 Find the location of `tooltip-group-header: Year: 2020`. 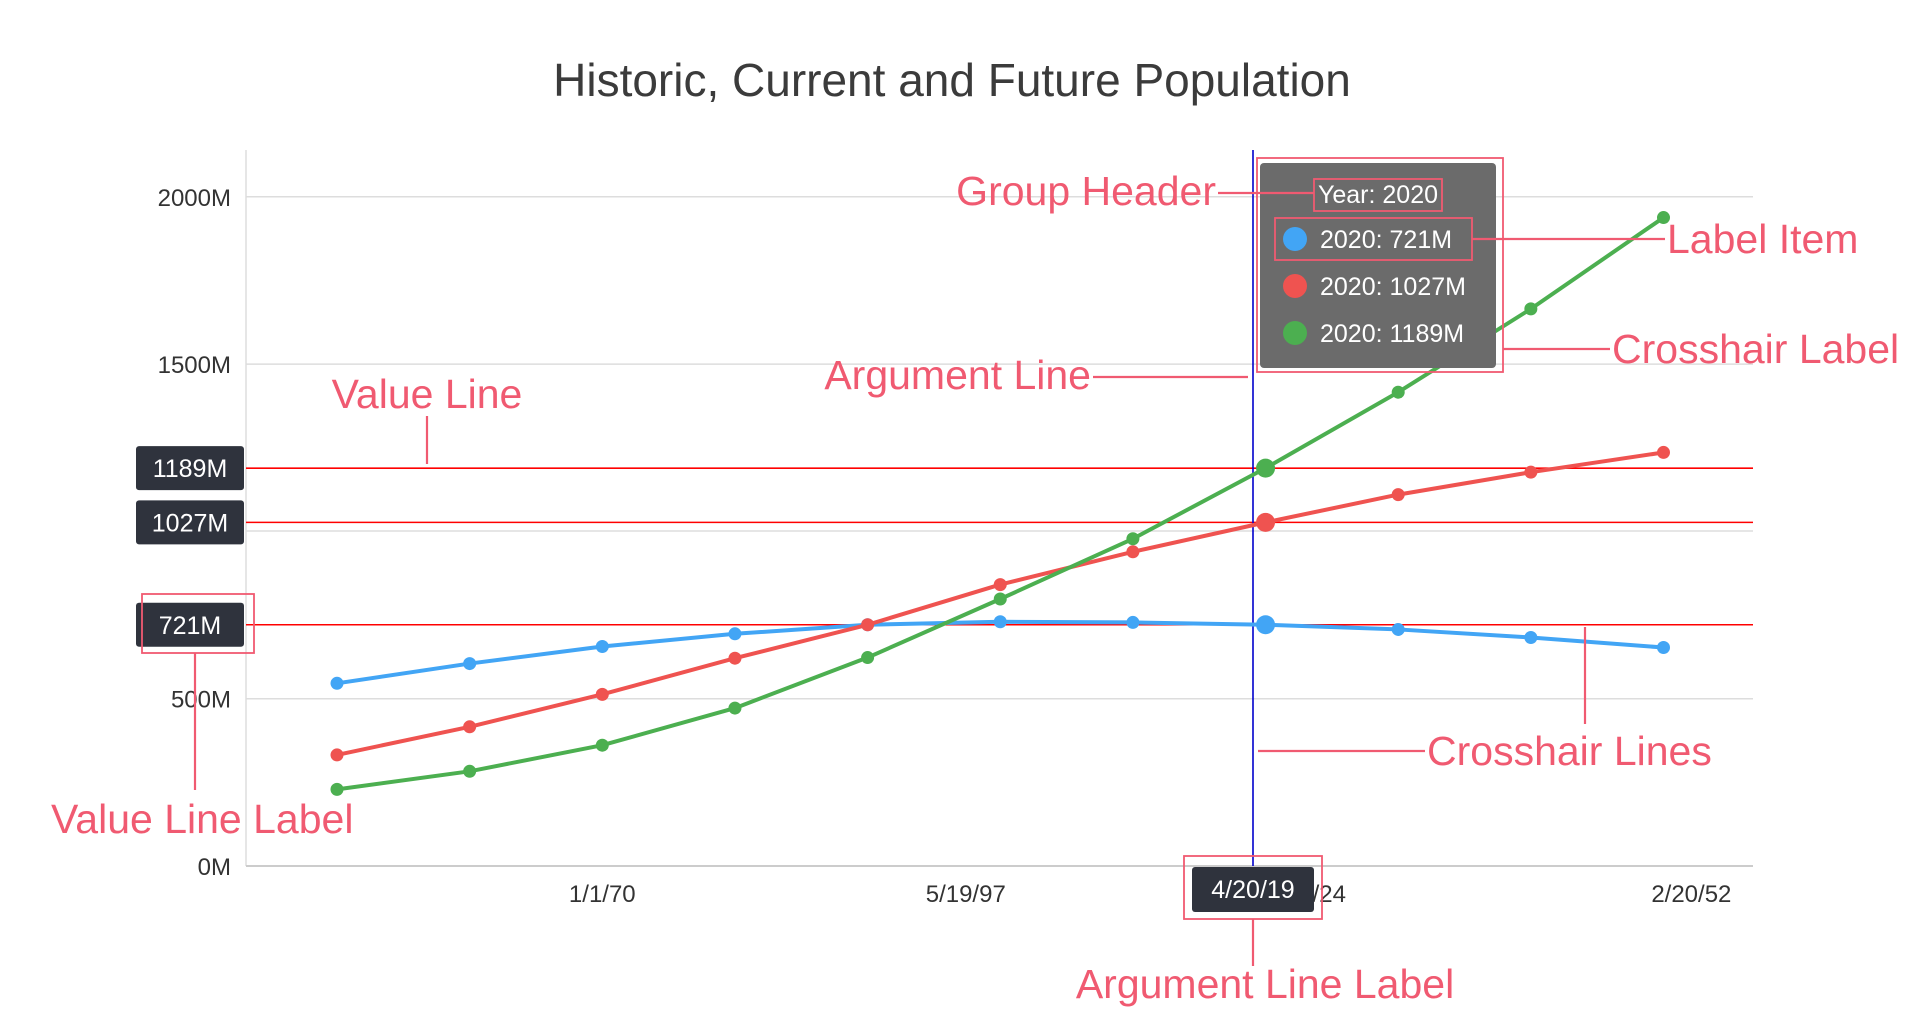

tooltip-group-header: Year: 2020 is located at coordinates (1378, 195).